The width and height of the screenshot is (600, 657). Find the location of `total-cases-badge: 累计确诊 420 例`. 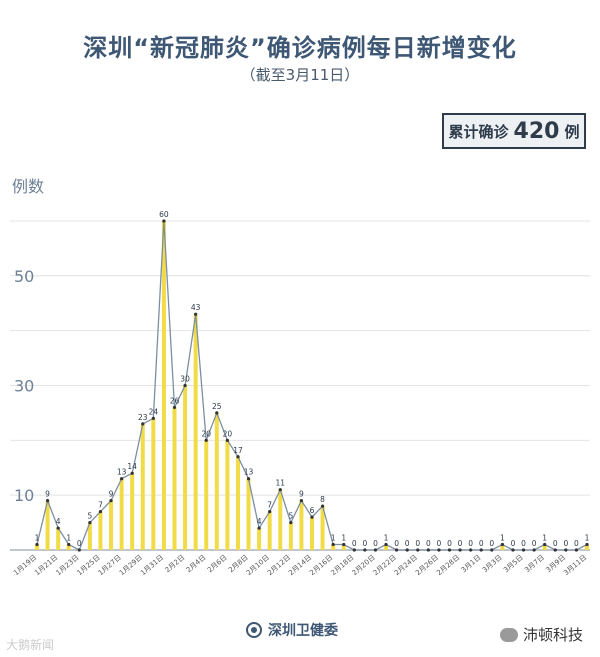

total-cases-badge: 累计确诊 420 例 is located at coordinates (514, 131).